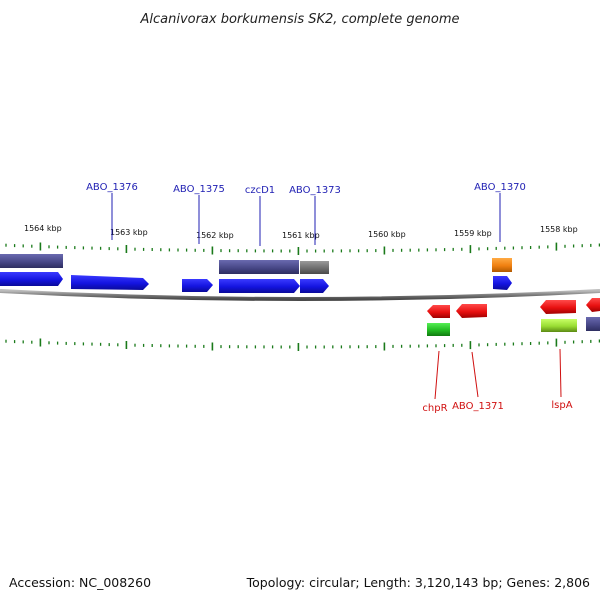 The width and height of the screenshot is (600, 600). What do you see at coordinates (43, 228) in the screenshot?
I see `scale-label-1564: 1564 kbp` at bounding box center [43, 228].